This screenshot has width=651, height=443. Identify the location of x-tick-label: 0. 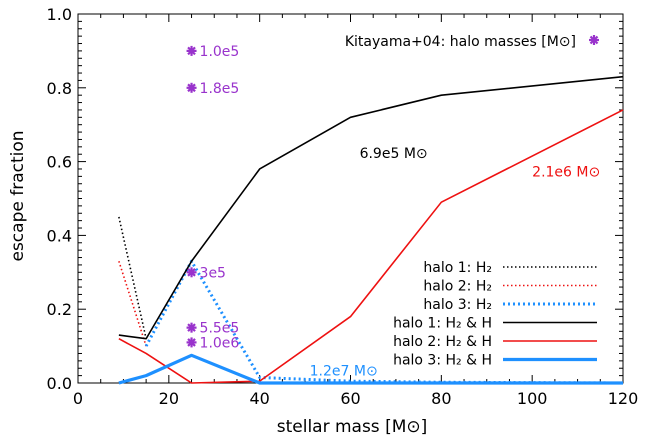
(78, 398).